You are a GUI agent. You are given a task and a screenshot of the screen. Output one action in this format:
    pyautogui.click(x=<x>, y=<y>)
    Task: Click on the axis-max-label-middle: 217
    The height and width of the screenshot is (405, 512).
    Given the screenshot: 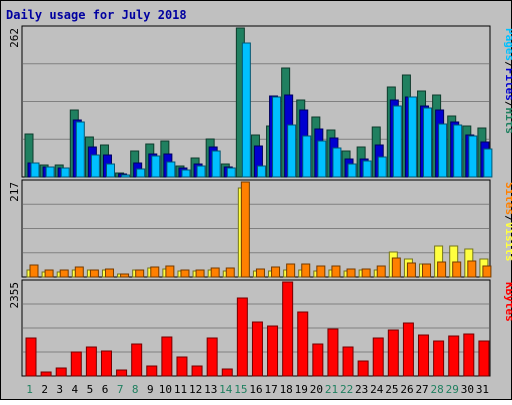 What is the action you would take?
    pyautogui.click(x=14, y=192)
    